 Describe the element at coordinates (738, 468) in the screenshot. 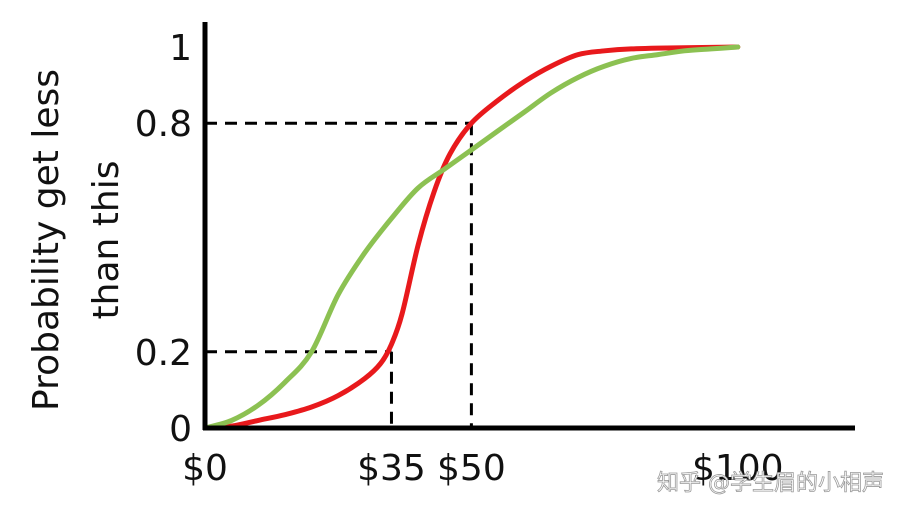

I see `x-tick-label: $100` at that location.